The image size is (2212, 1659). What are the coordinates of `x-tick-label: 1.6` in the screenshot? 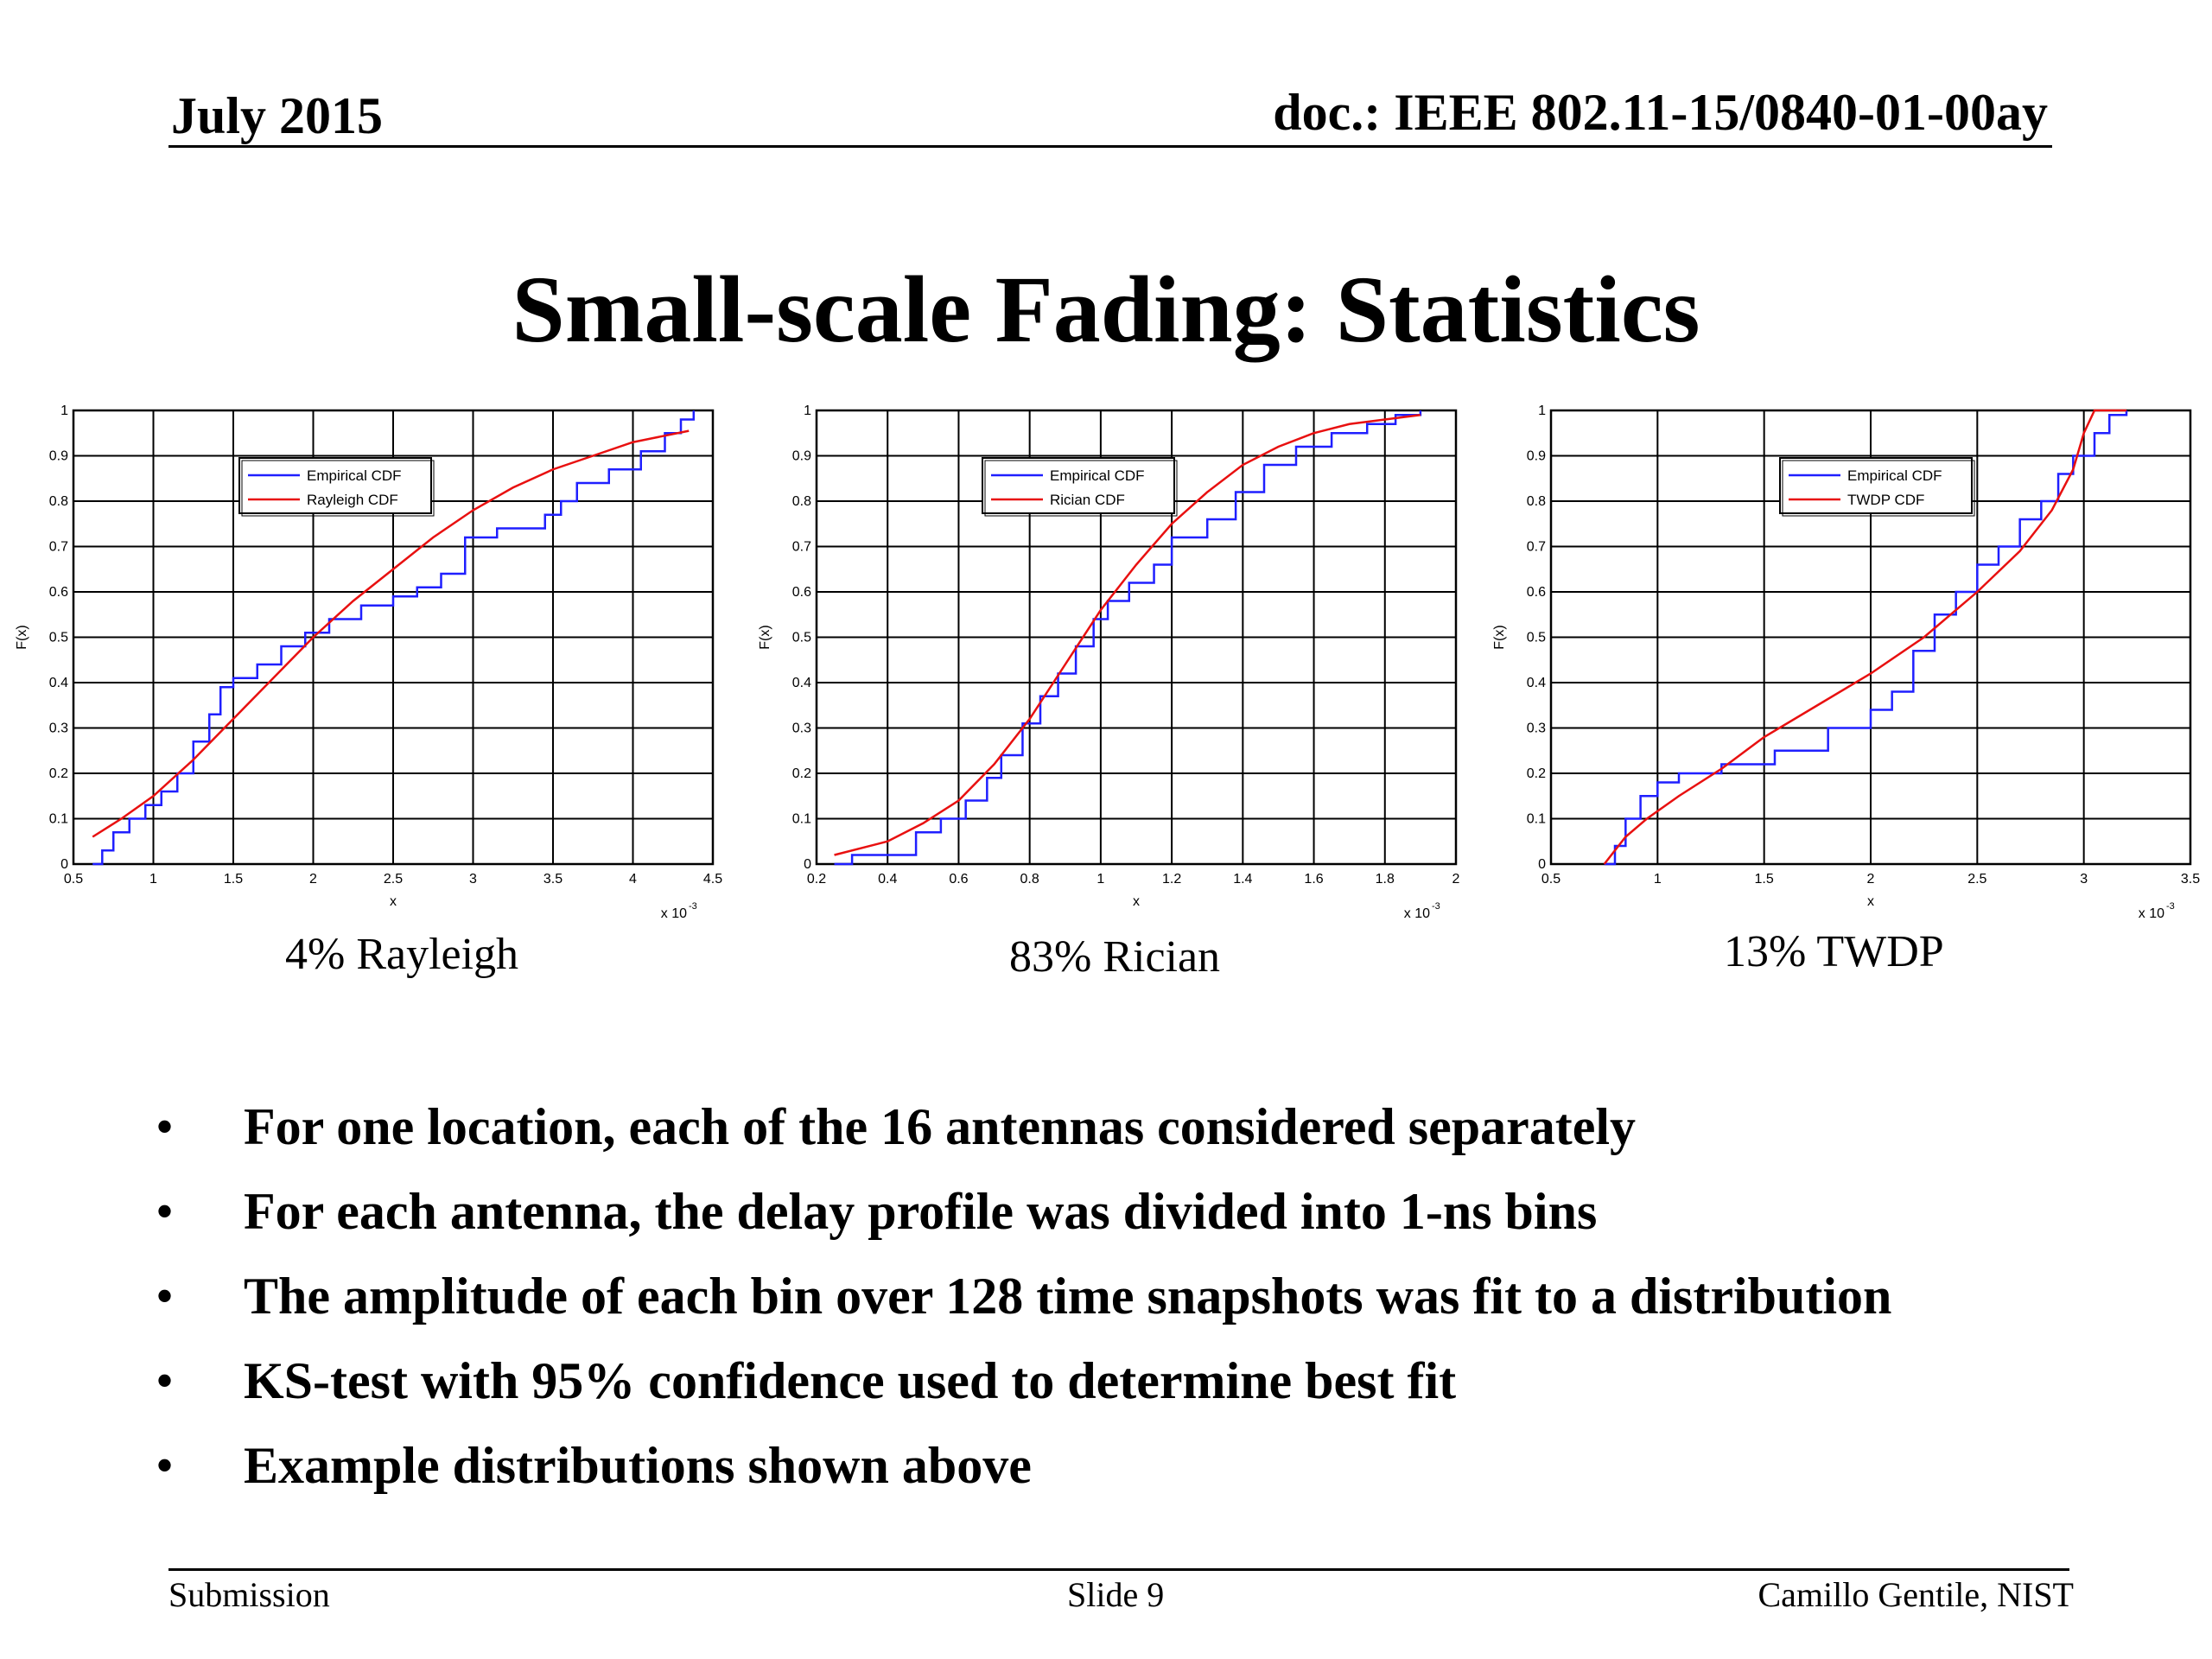 It's located at (1313, 879).